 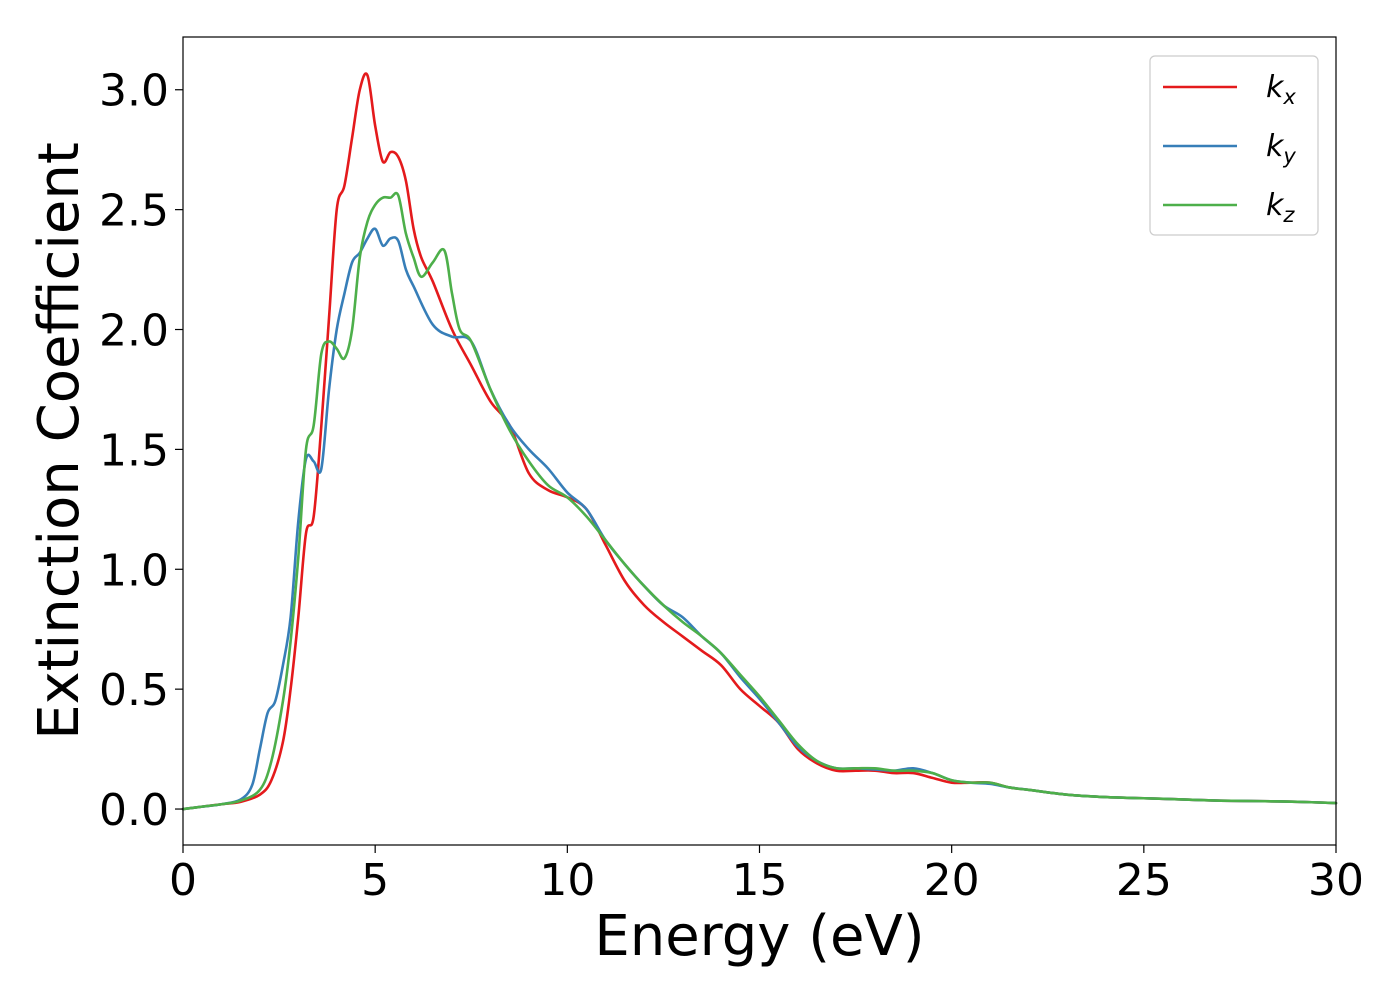 I want to click on y-tick-label: 2.0, so click(x=134, y=331).